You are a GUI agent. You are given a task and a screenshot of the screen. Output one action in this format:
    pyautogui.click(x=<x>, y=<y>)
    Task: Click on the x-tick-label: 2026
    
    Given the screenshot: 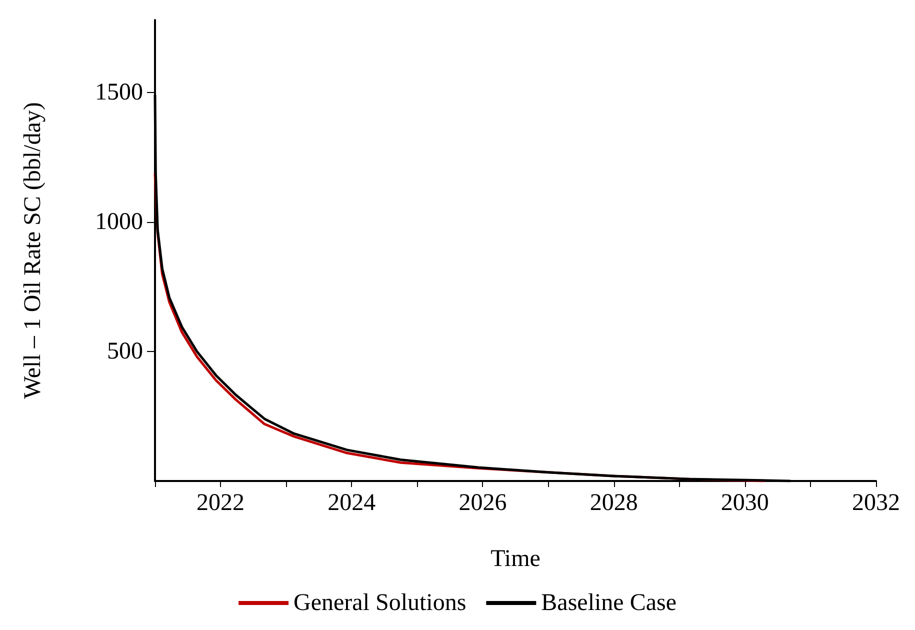 What is the action you would take?
    pyautogui.click(x=482, y=503)
    